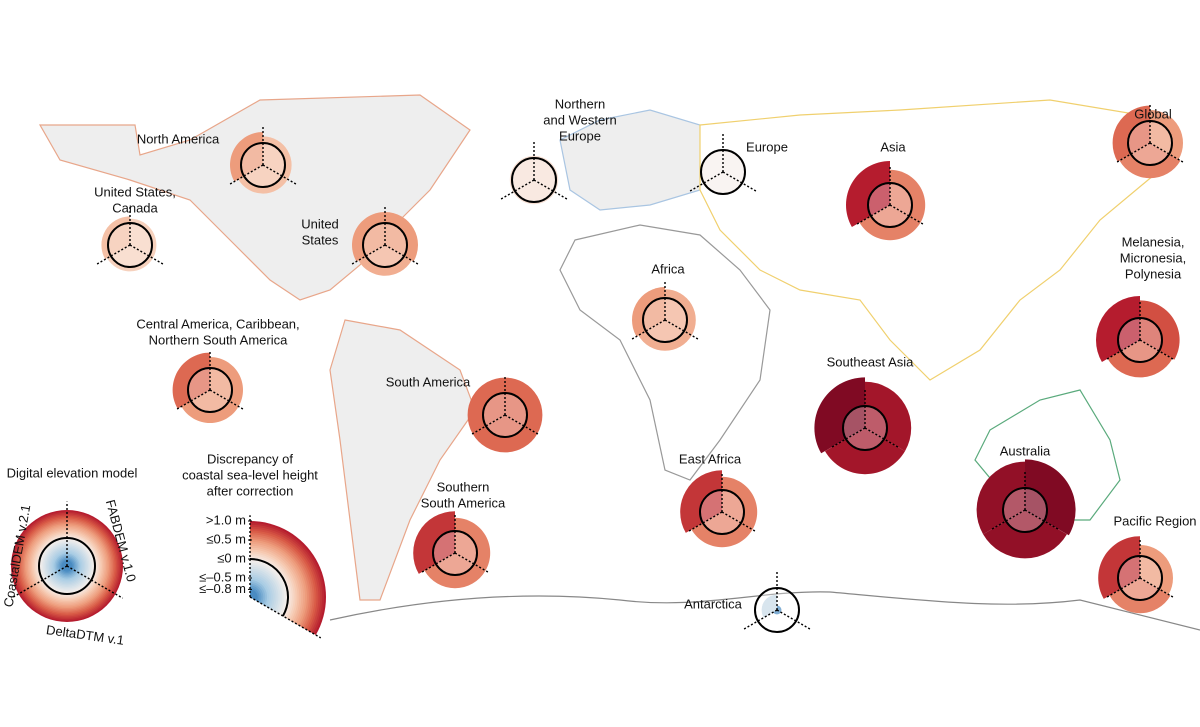 This screenshot has width=1200, height=727. I want to click on region-glyph: Global, so click(1148, 141).